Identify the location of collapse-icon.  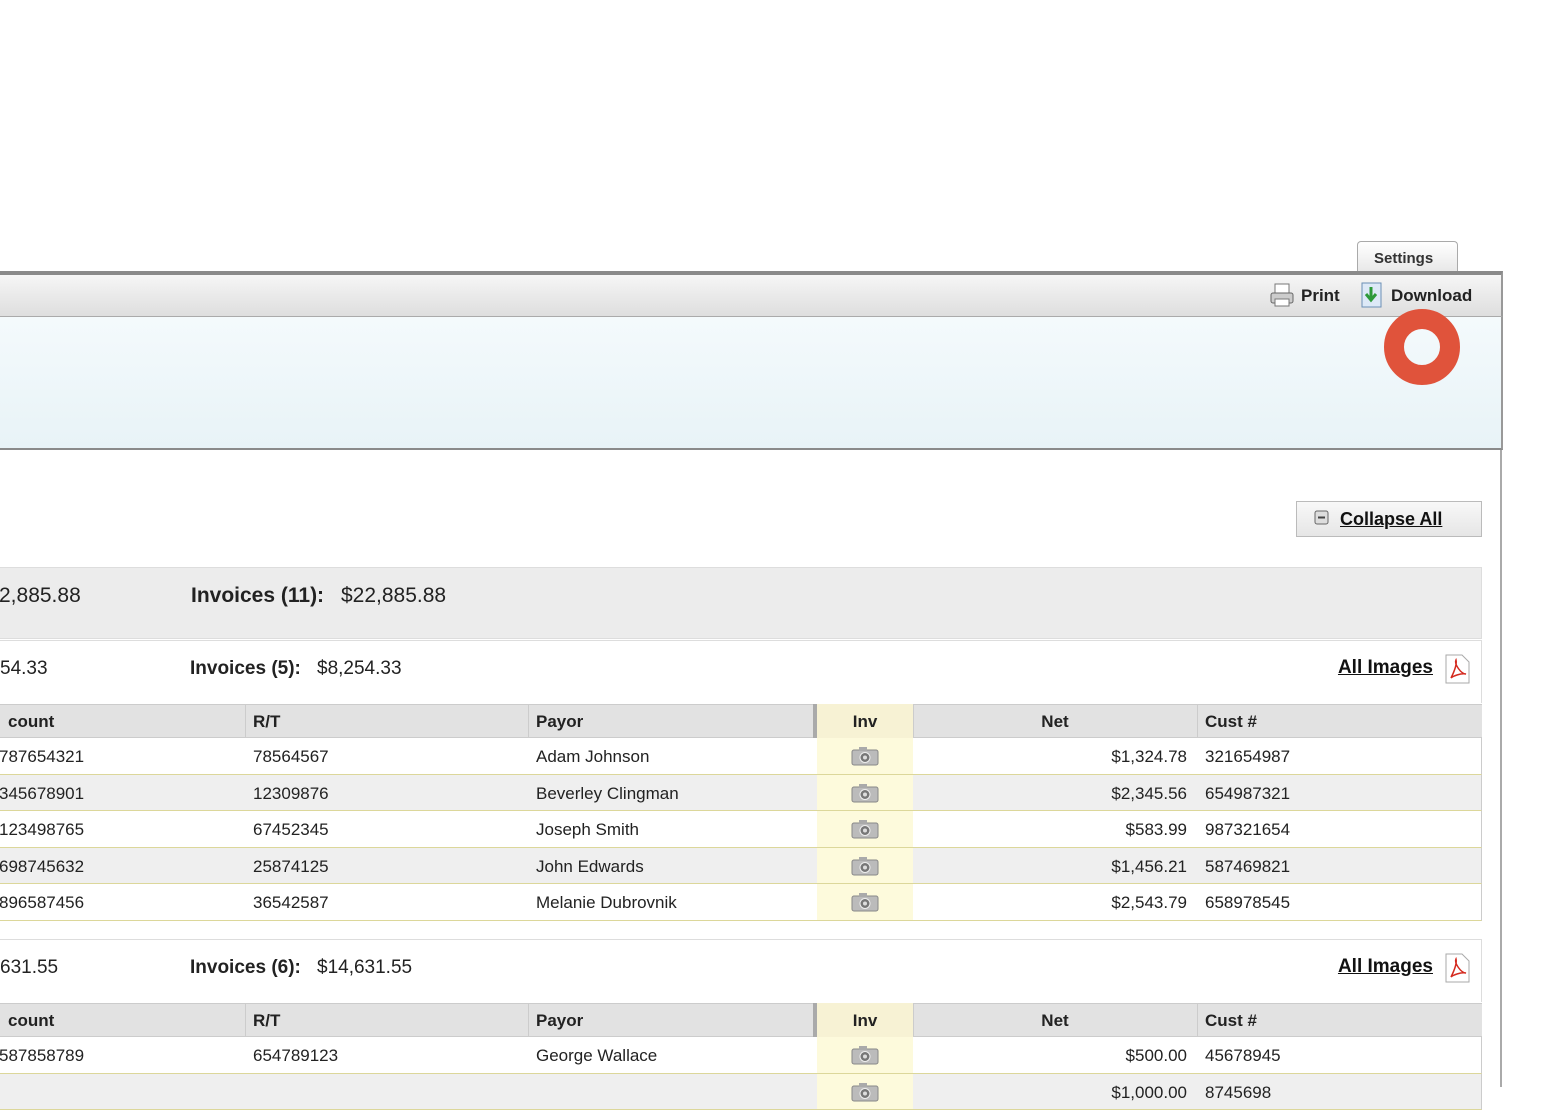
(1322, 518).